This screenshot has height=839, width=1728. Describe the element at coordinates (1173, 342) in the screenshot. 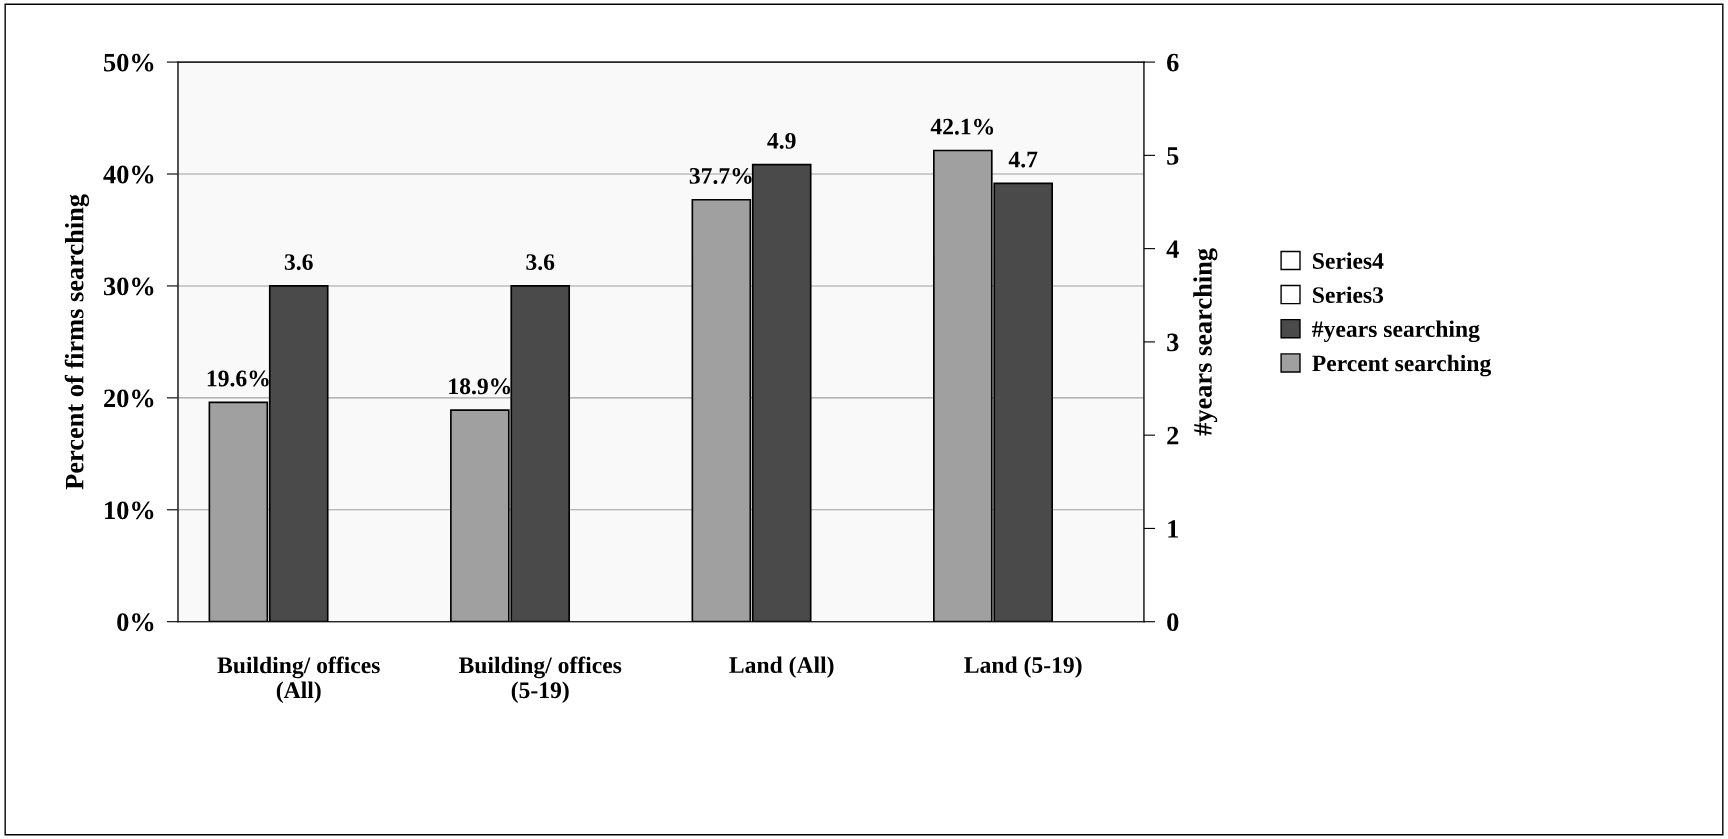

I see `y2-tick-label: 3` at that location.